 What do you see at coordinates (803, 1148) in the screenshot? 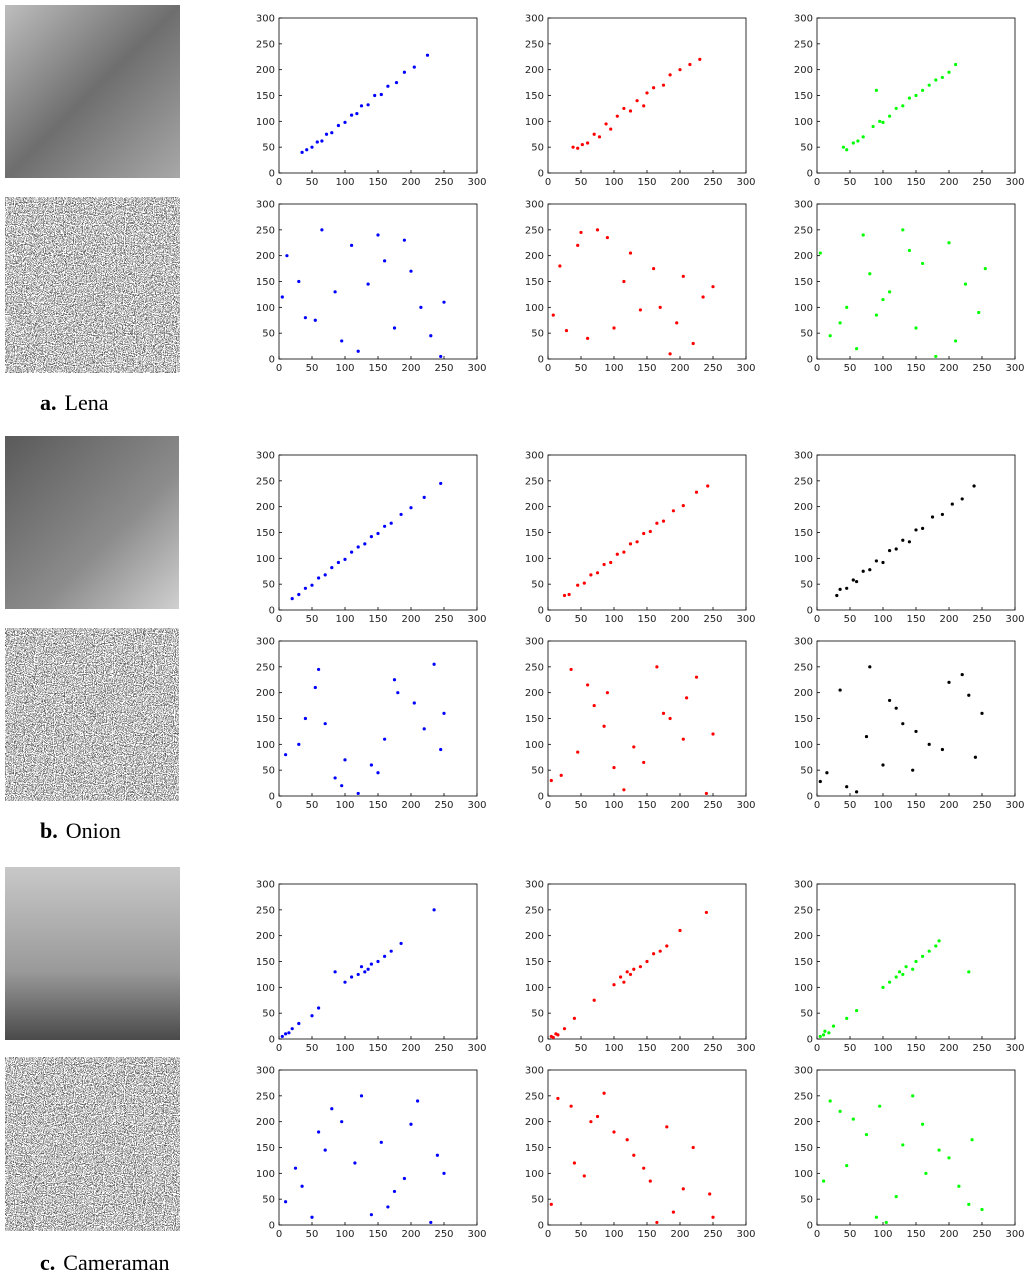
I see `y-tick-label: 150` at bounding box center [803, 1148].